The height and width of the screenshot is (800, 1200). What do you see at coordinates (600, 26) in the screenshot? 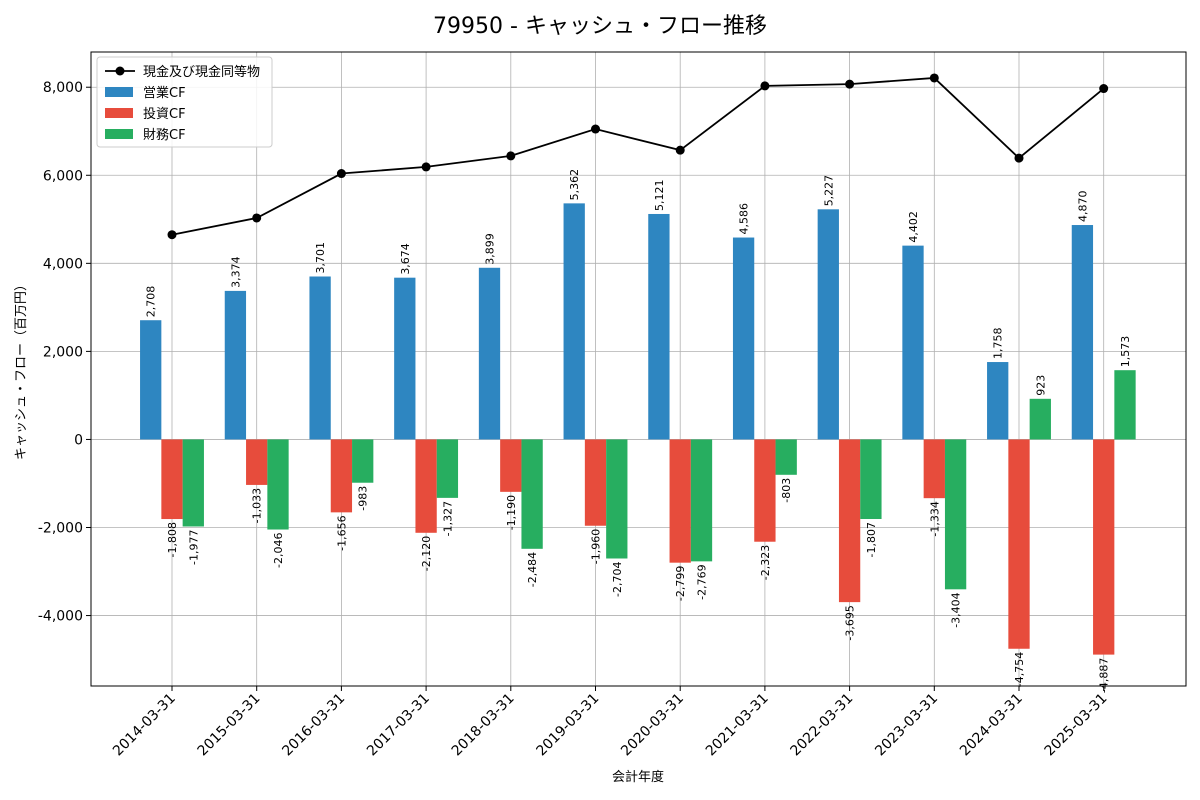
I see `chart-title: 79950 - キャッシュ・フロー推移` at bounding box center [600, 26].